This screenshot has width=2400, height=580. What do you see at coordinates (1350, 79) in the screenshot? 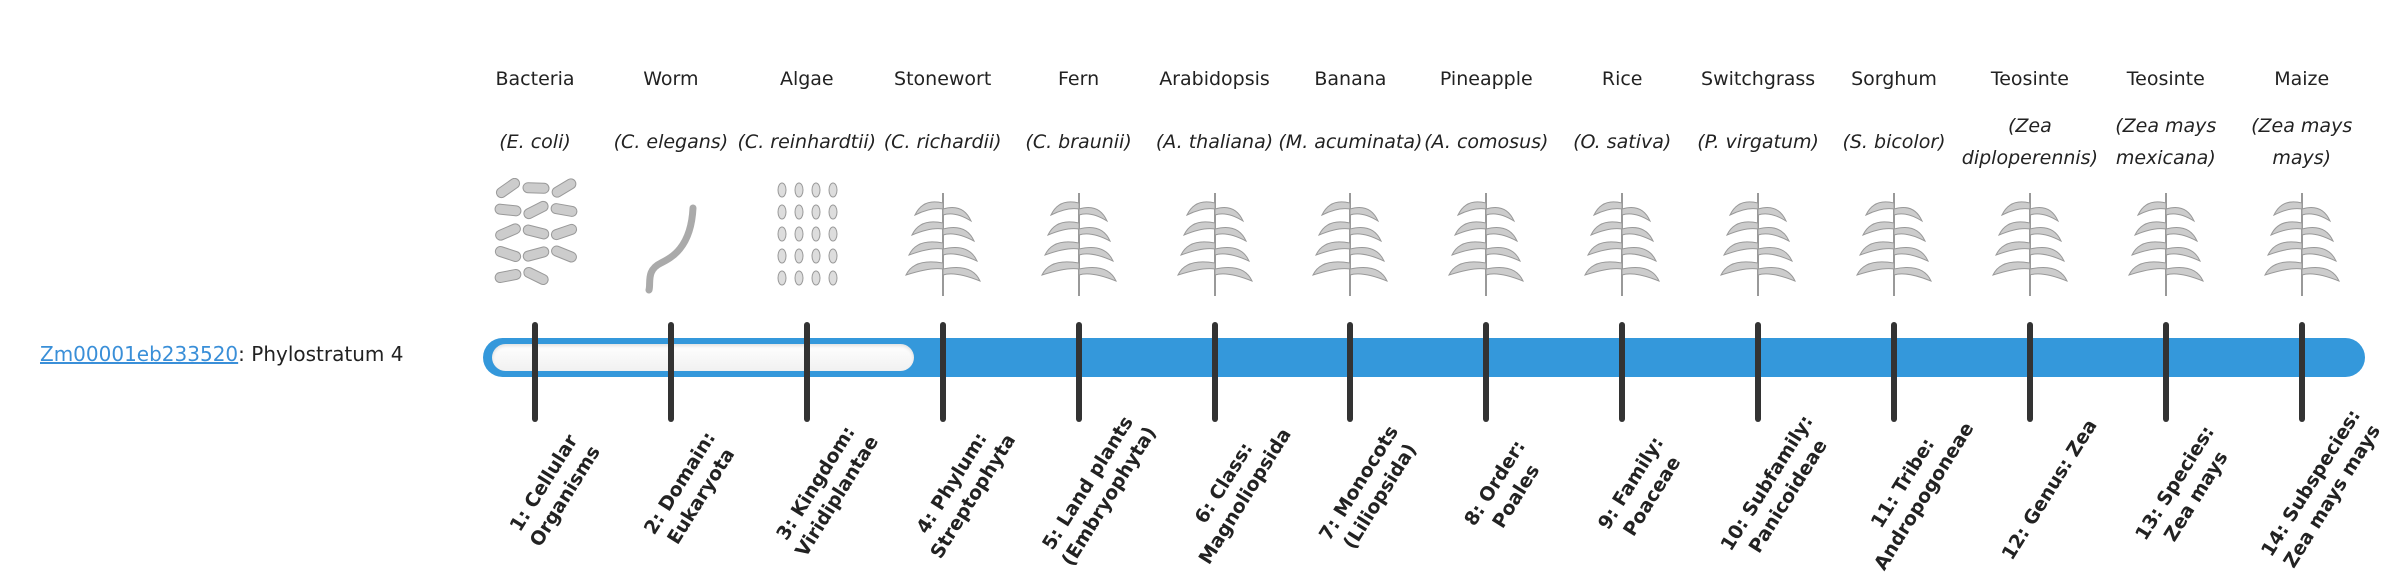
I see `organism-common-name: Banana` at bounding box center [1350, 79].